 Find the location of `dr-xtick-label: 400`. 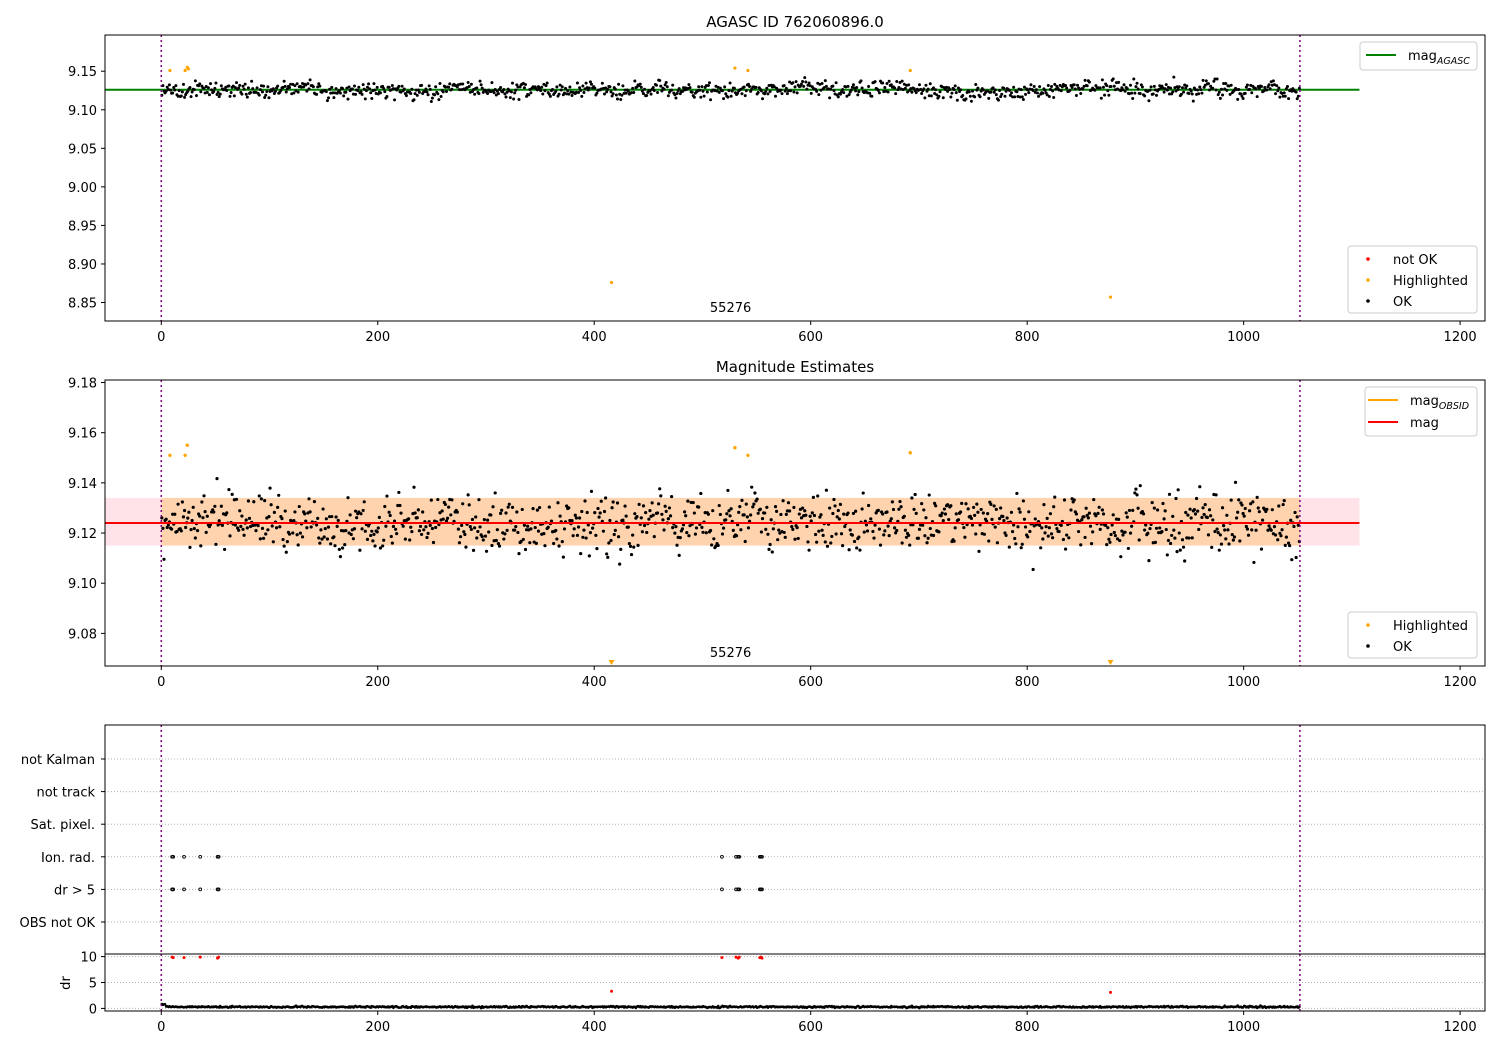

dr-xtick-label: 400 is located at coordinates (594, 1027).